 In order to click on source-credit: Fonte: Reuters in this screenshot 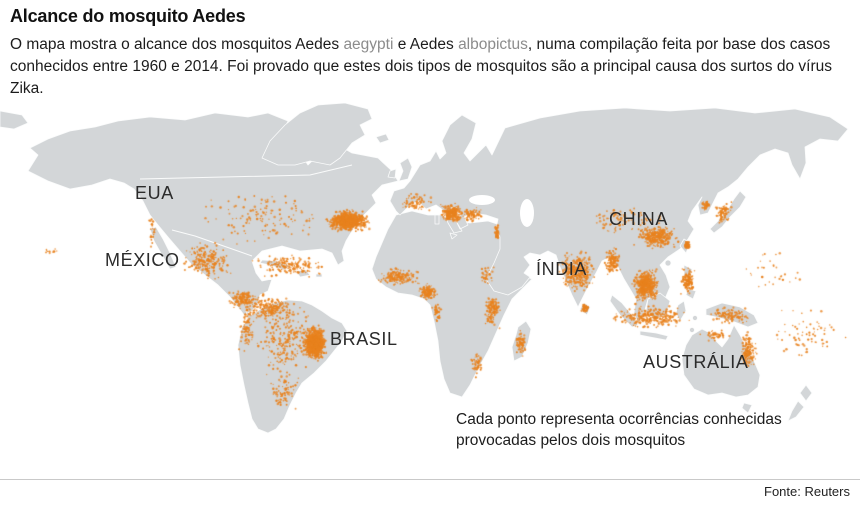, I will do `click(807, 491)`.